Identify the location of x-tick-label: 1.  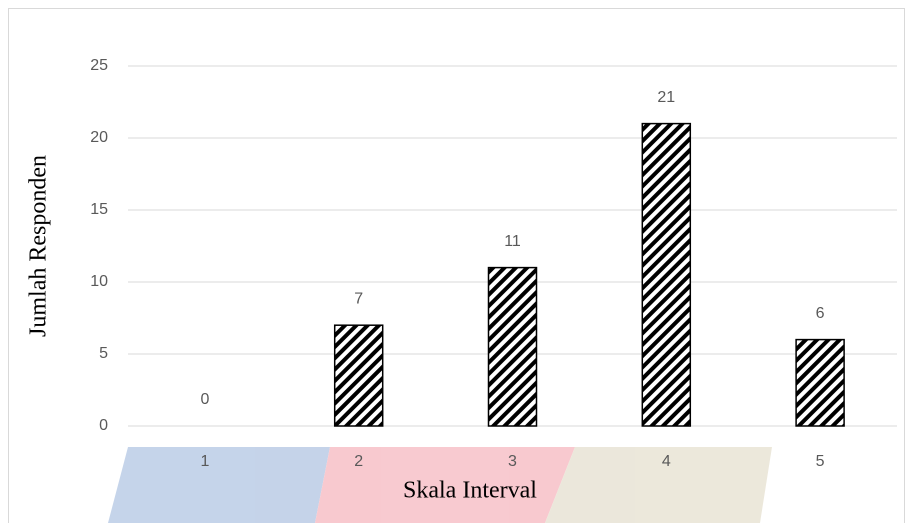
(204, 461).